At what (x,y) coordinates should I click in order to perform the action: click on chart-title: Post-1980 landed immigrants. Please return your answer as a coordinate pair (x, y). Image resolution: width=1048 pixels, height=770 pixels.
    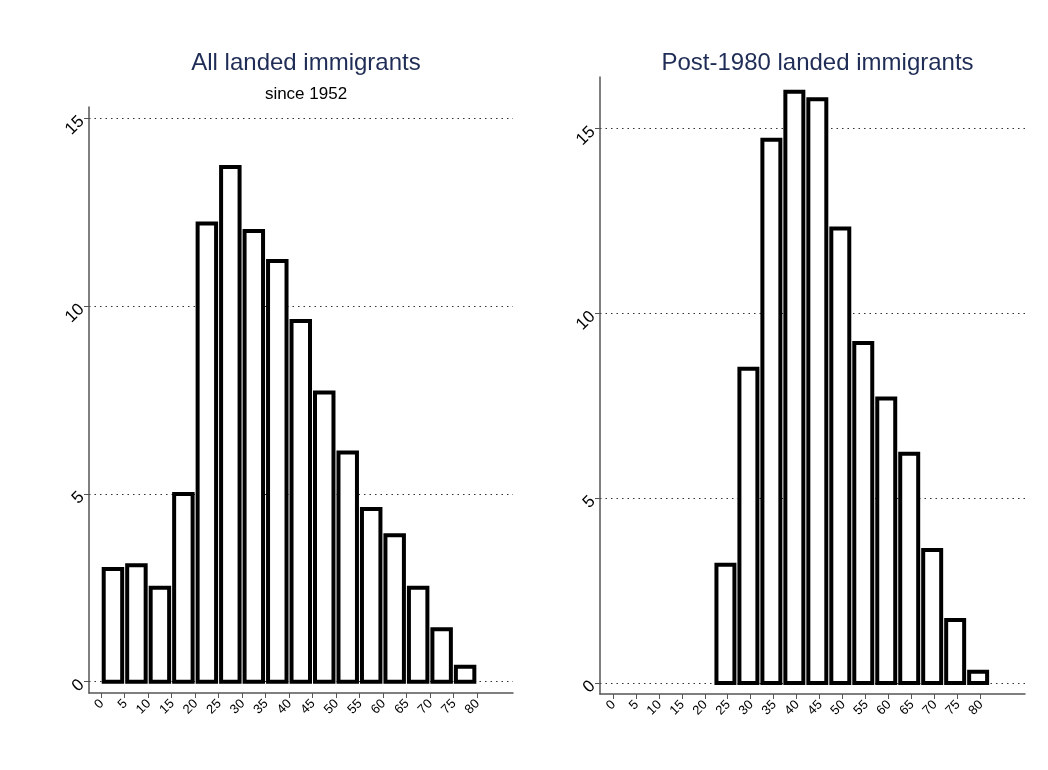
    Looking at the image, I should click on (817, 61).